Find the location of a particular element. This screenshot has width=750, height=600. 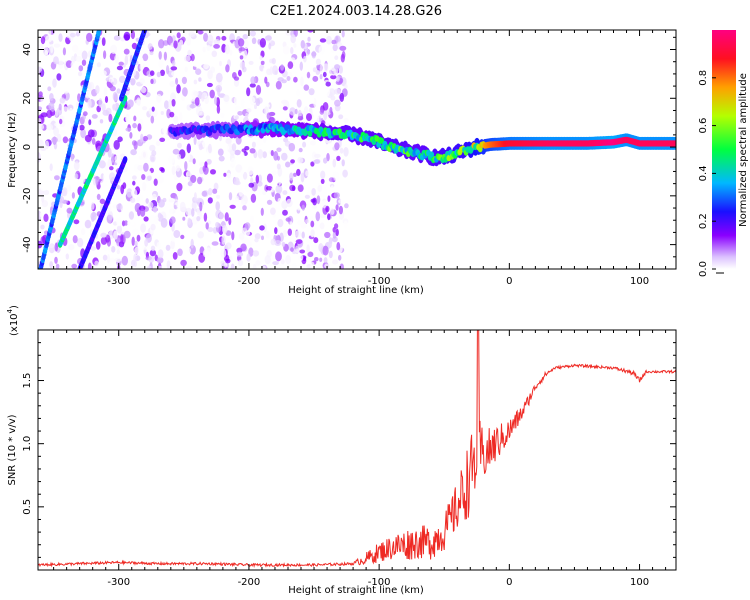

ridge-dot is located at coordinates (310, 133).